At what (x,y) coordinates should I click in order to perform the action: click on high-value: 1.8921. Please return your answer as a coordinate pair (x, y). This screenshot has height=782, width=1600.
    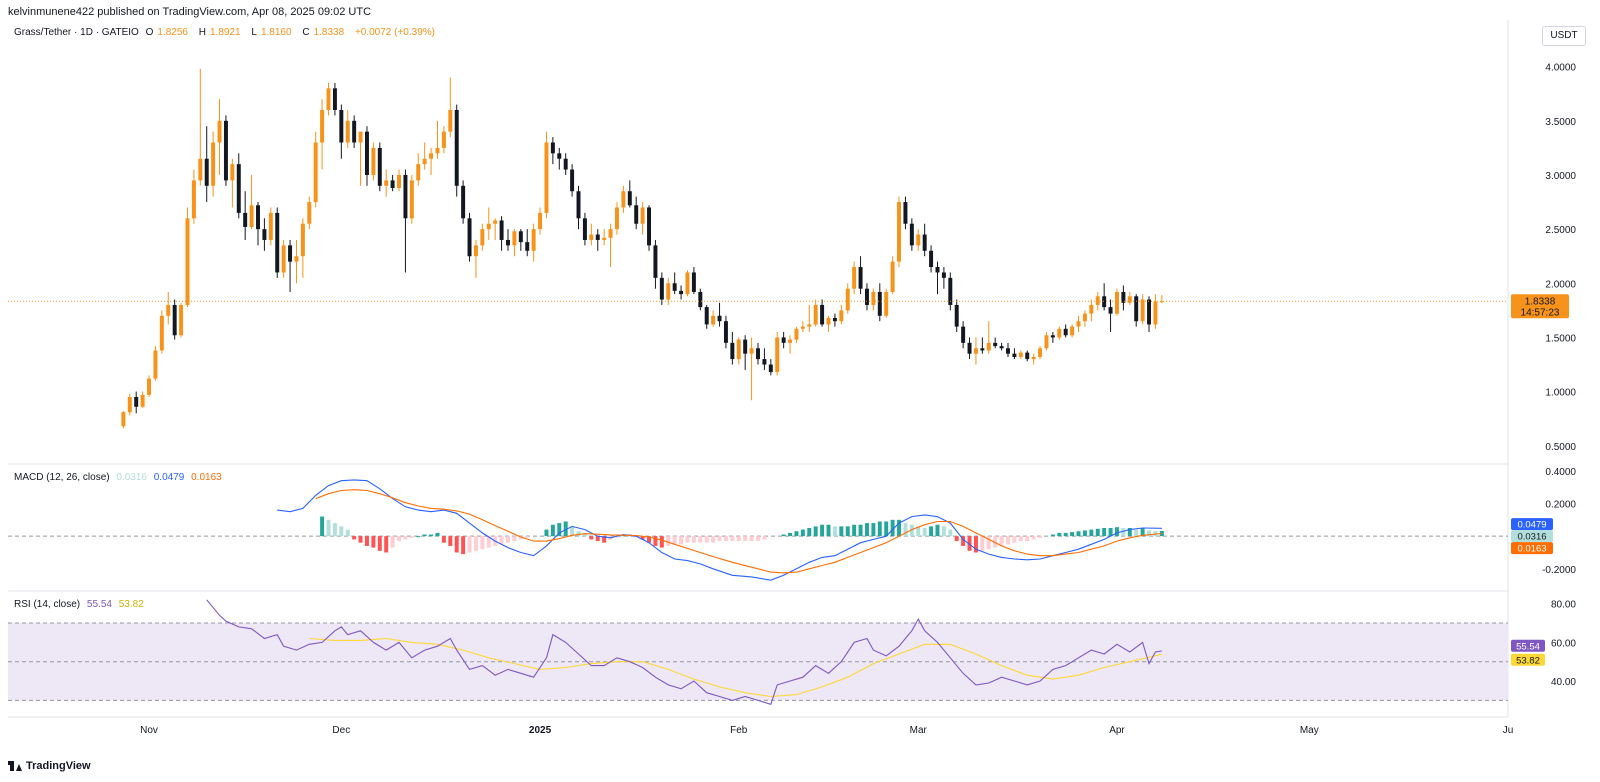
    Looking at the image, I should click on (225, 32).